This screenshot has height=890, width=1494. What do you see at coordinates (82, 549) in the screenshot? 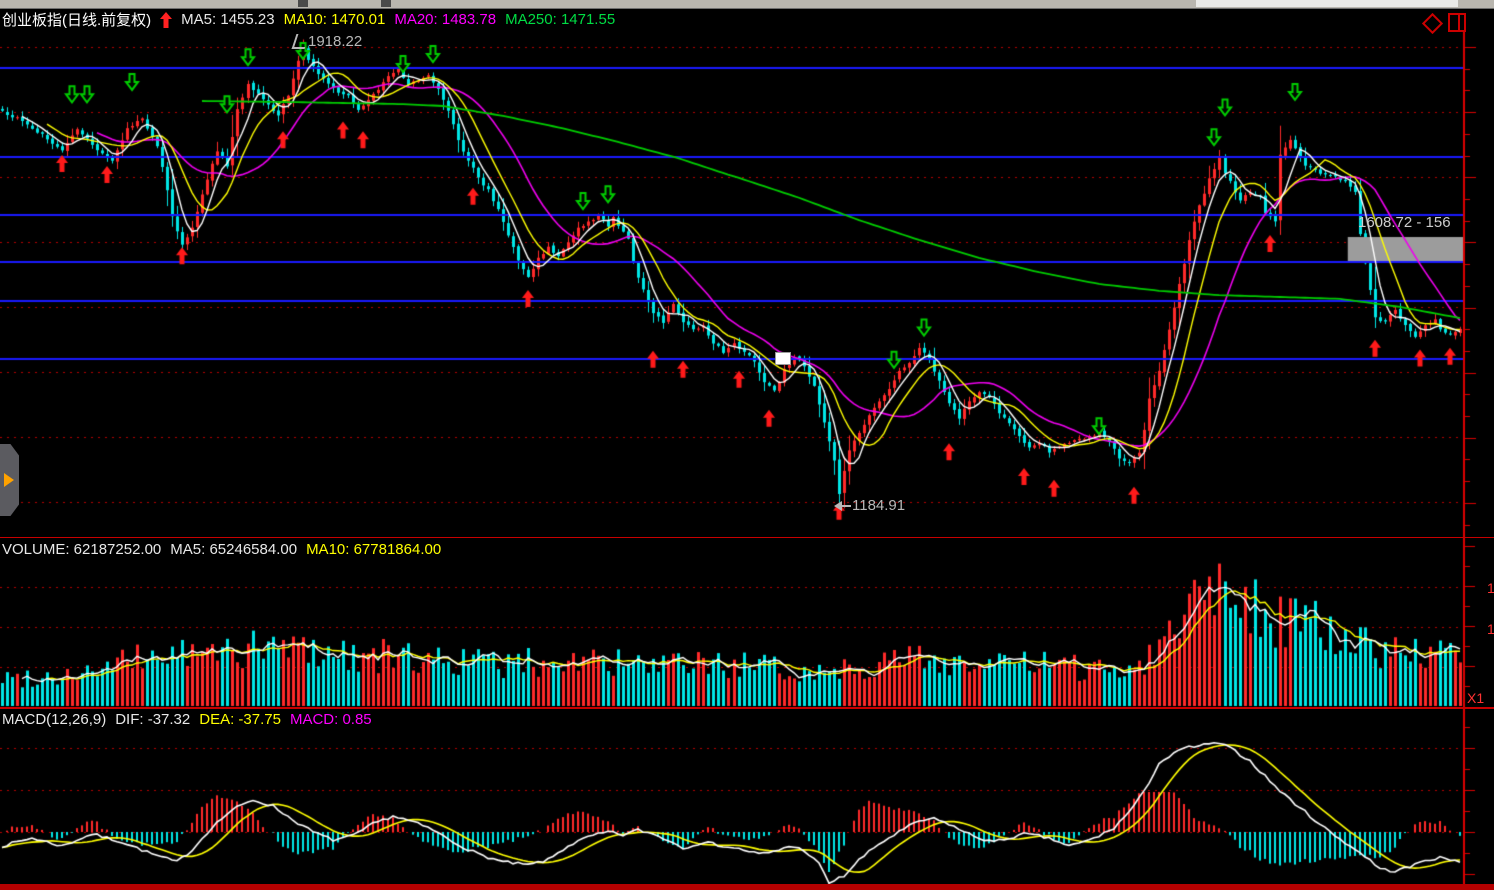
I see `volume-value: VOLUME: 62187252.00` at bounding box center [82, 549].